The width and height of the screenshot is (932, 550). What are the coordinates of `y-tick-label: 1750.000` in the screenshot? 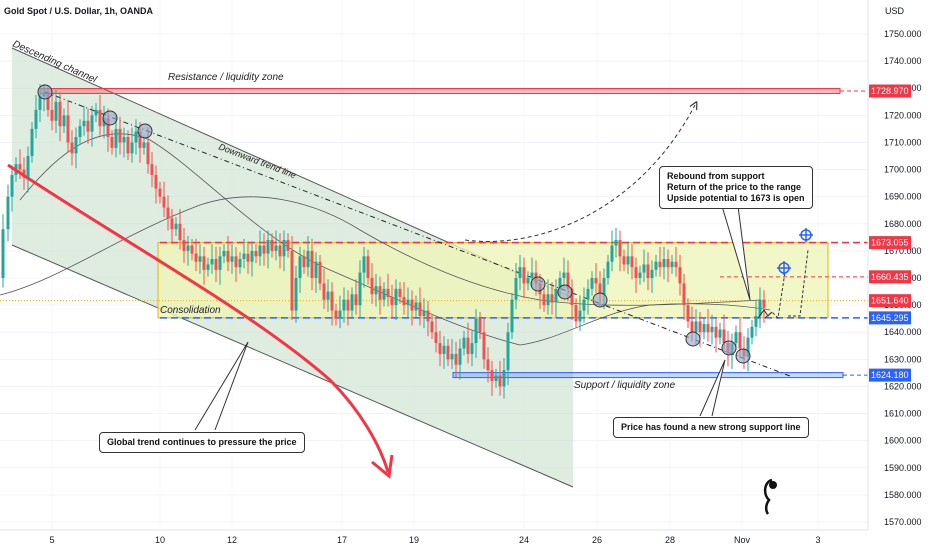 It's located at (903, 34).